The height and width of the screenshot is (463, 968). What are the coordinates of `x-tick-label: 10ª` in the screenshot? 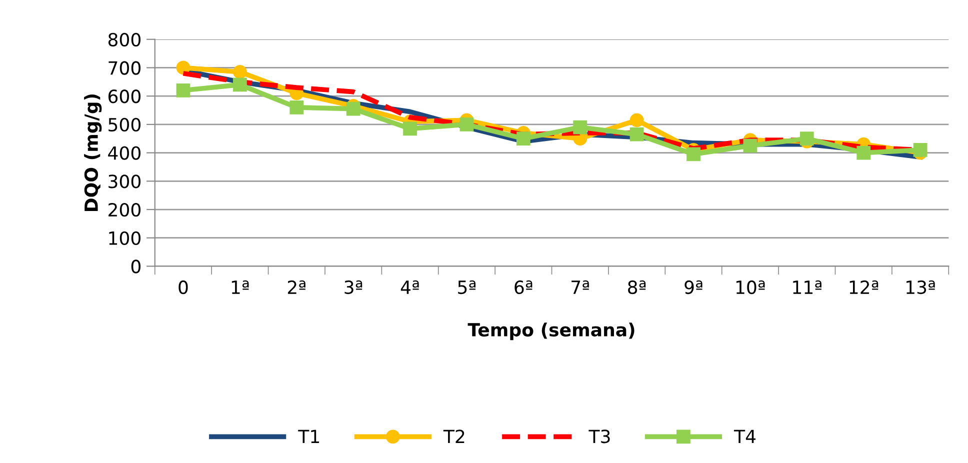 It's located at (750, 287).